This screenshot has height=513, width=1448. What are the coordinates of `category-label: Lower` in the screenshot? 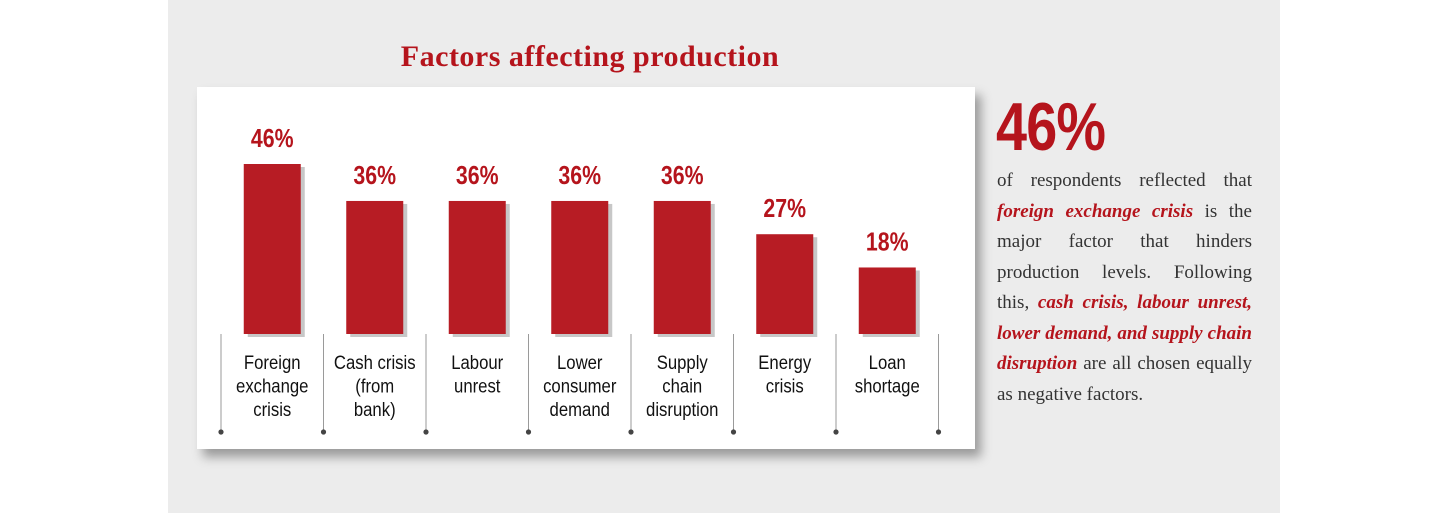 It's located at (580, 362).